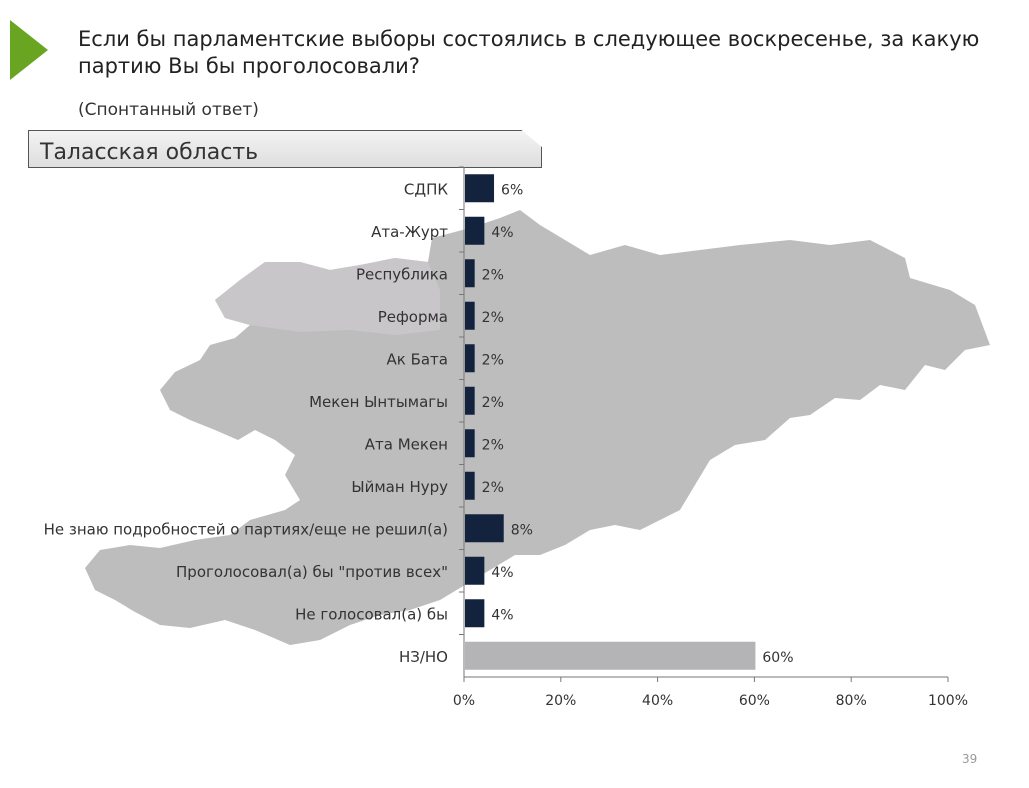 This screenshot has width=1029, height=788. What do you see at coordinates (464, 701) in the screenshot?
I see `x-tick-label: 0%` at bounding box center [464, 701].